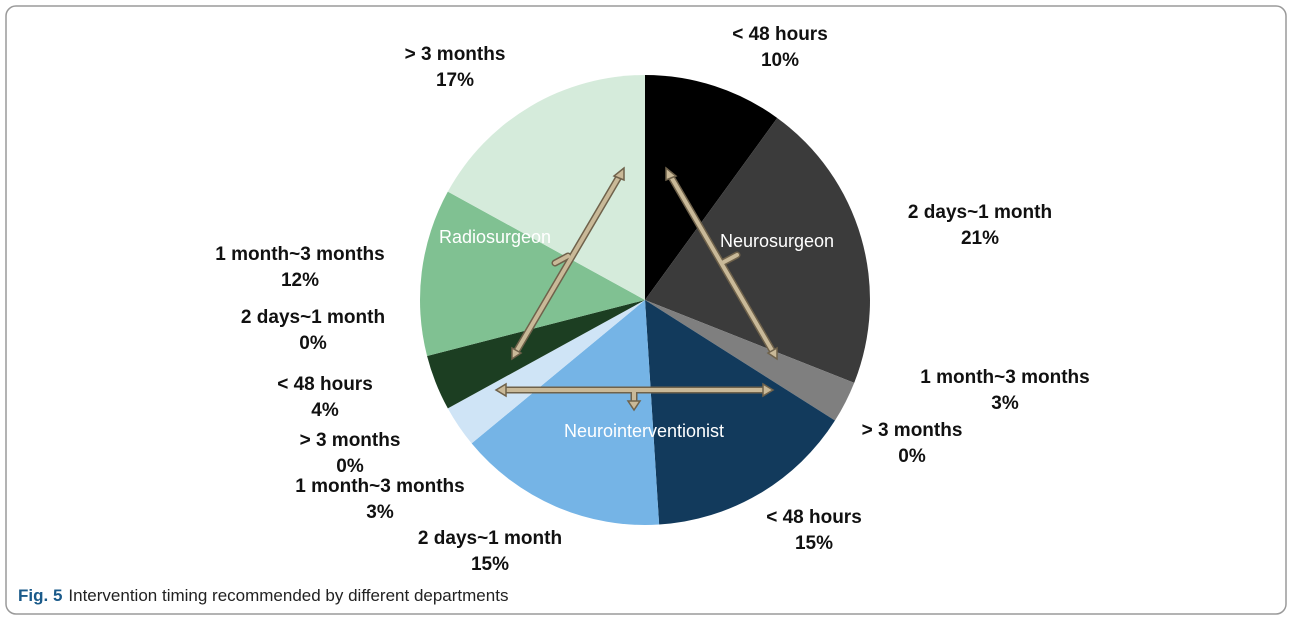 The width and height of the screenshot is (1292, 625). Describe the element at coordinates (325, 410) in the screenshot. I see `slice-value-label: 4%` at that location.